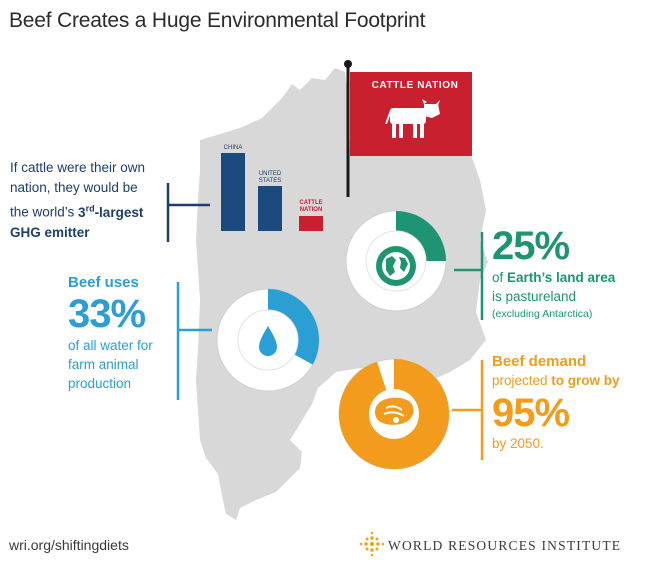 The image size is (659, 566). Describe the element at coordinates (103, 364) in the screenshot. I see `water-rest-line2: farm animal` at that location.